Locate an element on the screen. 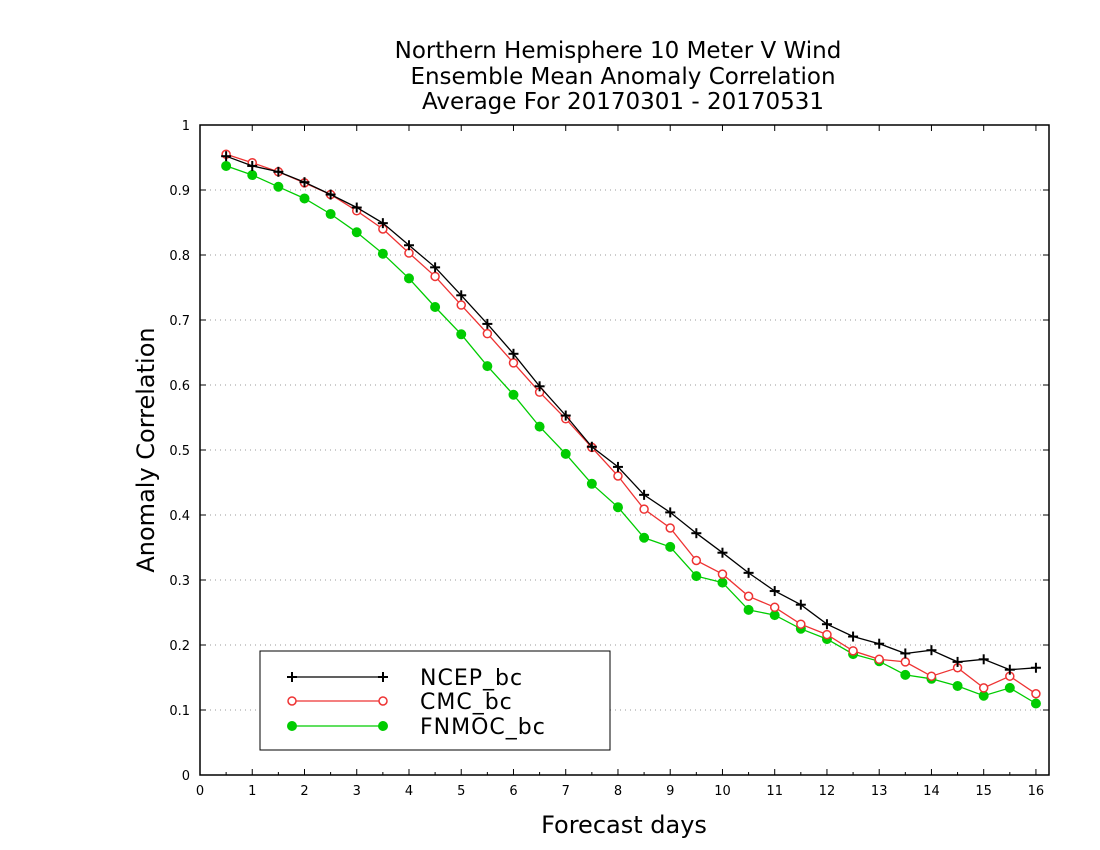 This screenshot has height=850, width=1100. x-tick-label: 7 is located at coordinates (566, 791).